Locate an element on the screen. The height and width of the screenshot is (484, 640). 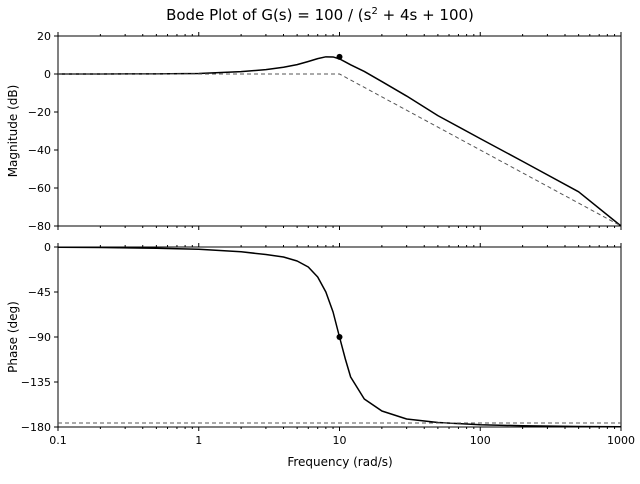
magnitude-y-tick-label: −20 is located at coordinates (39, 112).